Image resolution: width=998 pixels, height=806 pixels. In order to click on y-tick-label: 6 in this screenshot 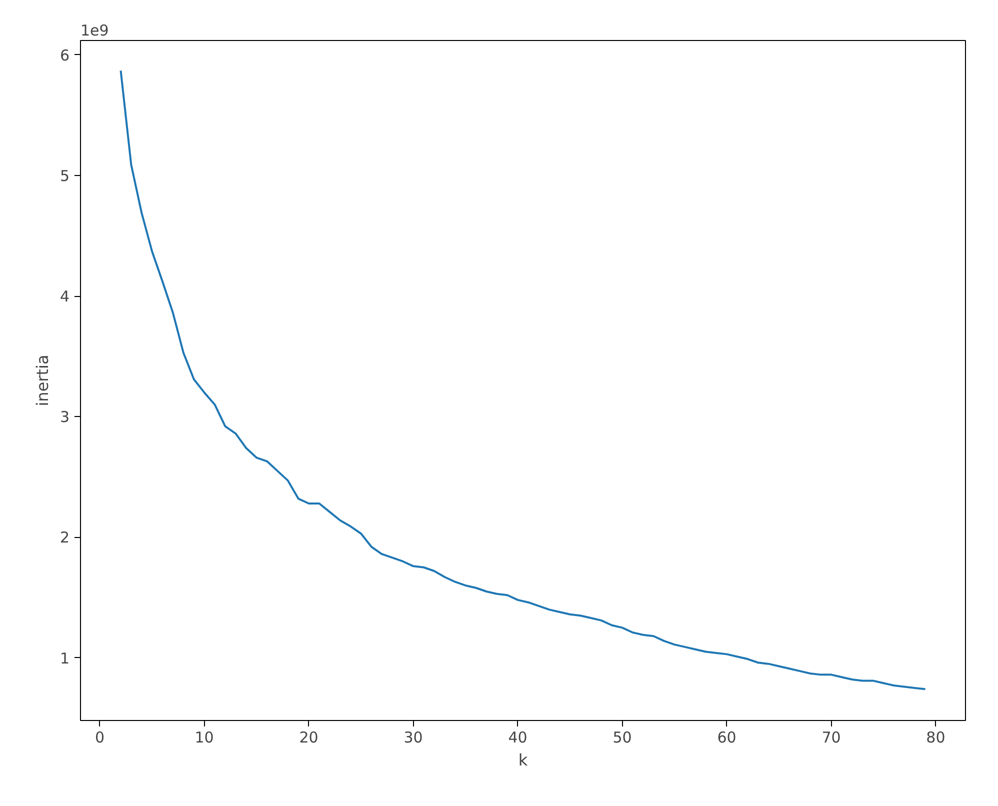, I will do `click(65, 55)`.